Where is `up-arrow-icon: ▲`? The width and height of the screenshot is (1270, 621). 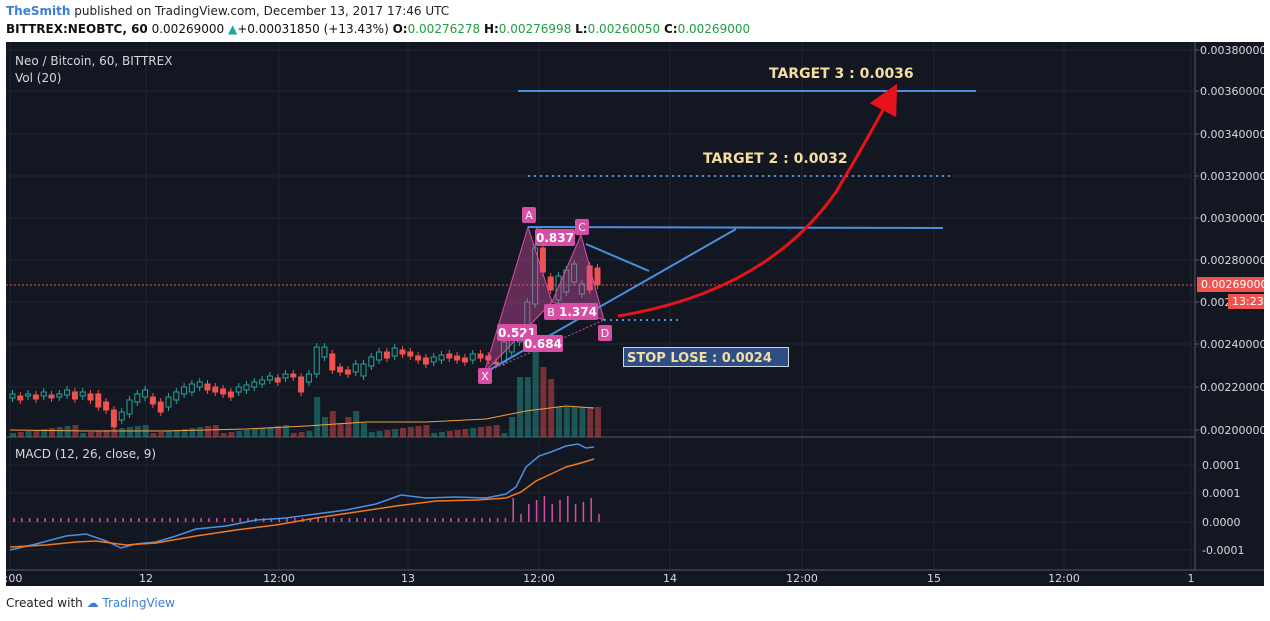
up-arrow-icon: ▲ is located at coordinates (232, 29).